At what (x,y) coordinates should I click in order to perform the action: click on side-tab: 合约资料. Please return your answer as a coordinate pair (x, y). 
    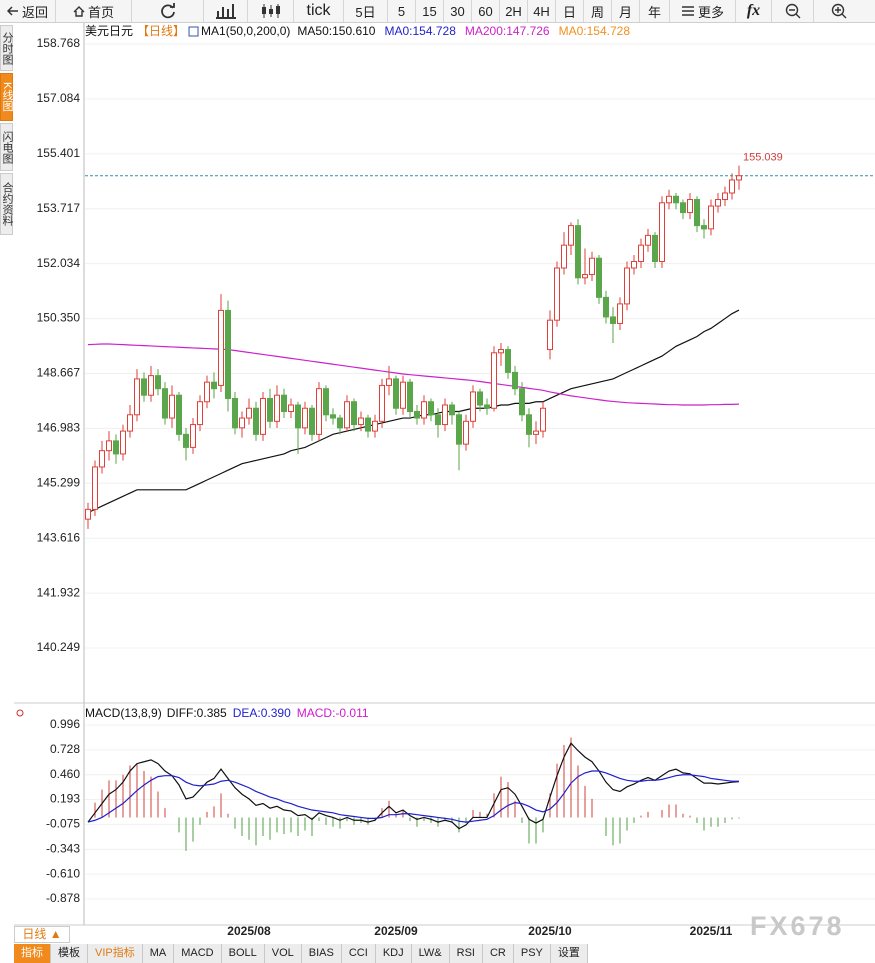
    Looking at the image, I should click on (6, 204).